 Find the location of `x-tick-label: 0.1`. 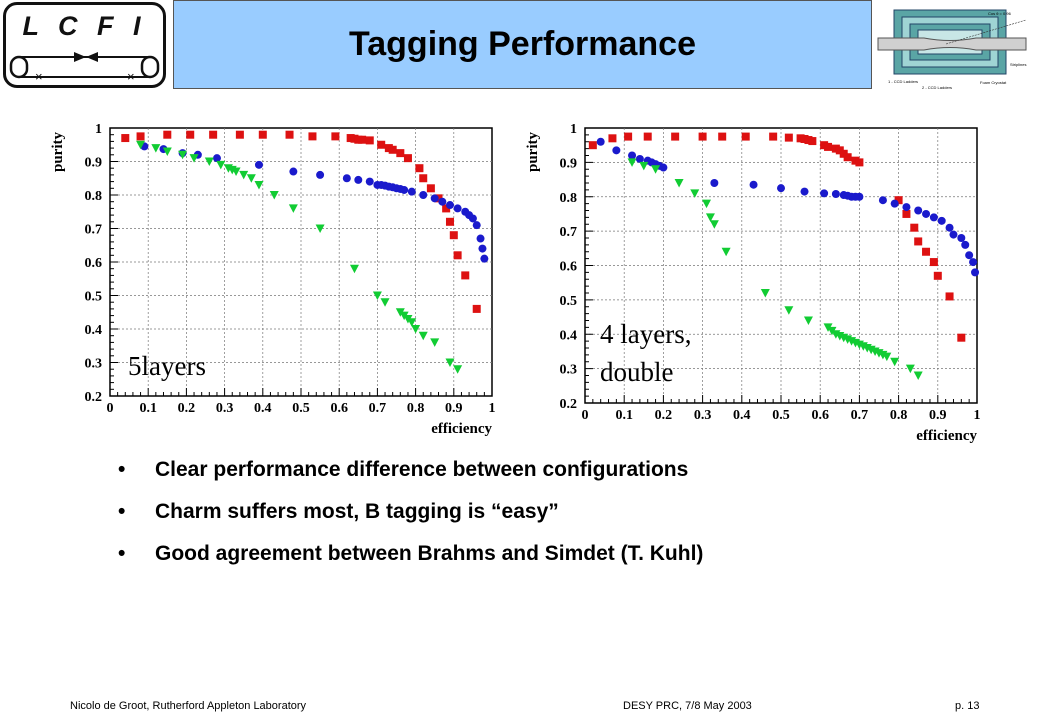

x-tick-label: 0.1 is located at coordinates (148, 408).